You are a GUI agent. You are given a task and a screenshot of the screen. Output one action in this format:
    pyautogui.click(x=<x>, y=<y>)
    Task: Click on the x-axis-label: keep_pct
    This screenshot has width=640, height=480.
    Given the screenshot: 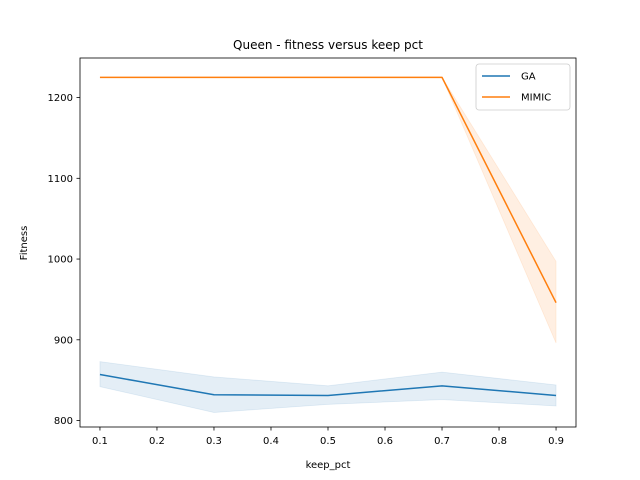 What is the action you would take?
    pyautogui.click(x=328, y=465)
    